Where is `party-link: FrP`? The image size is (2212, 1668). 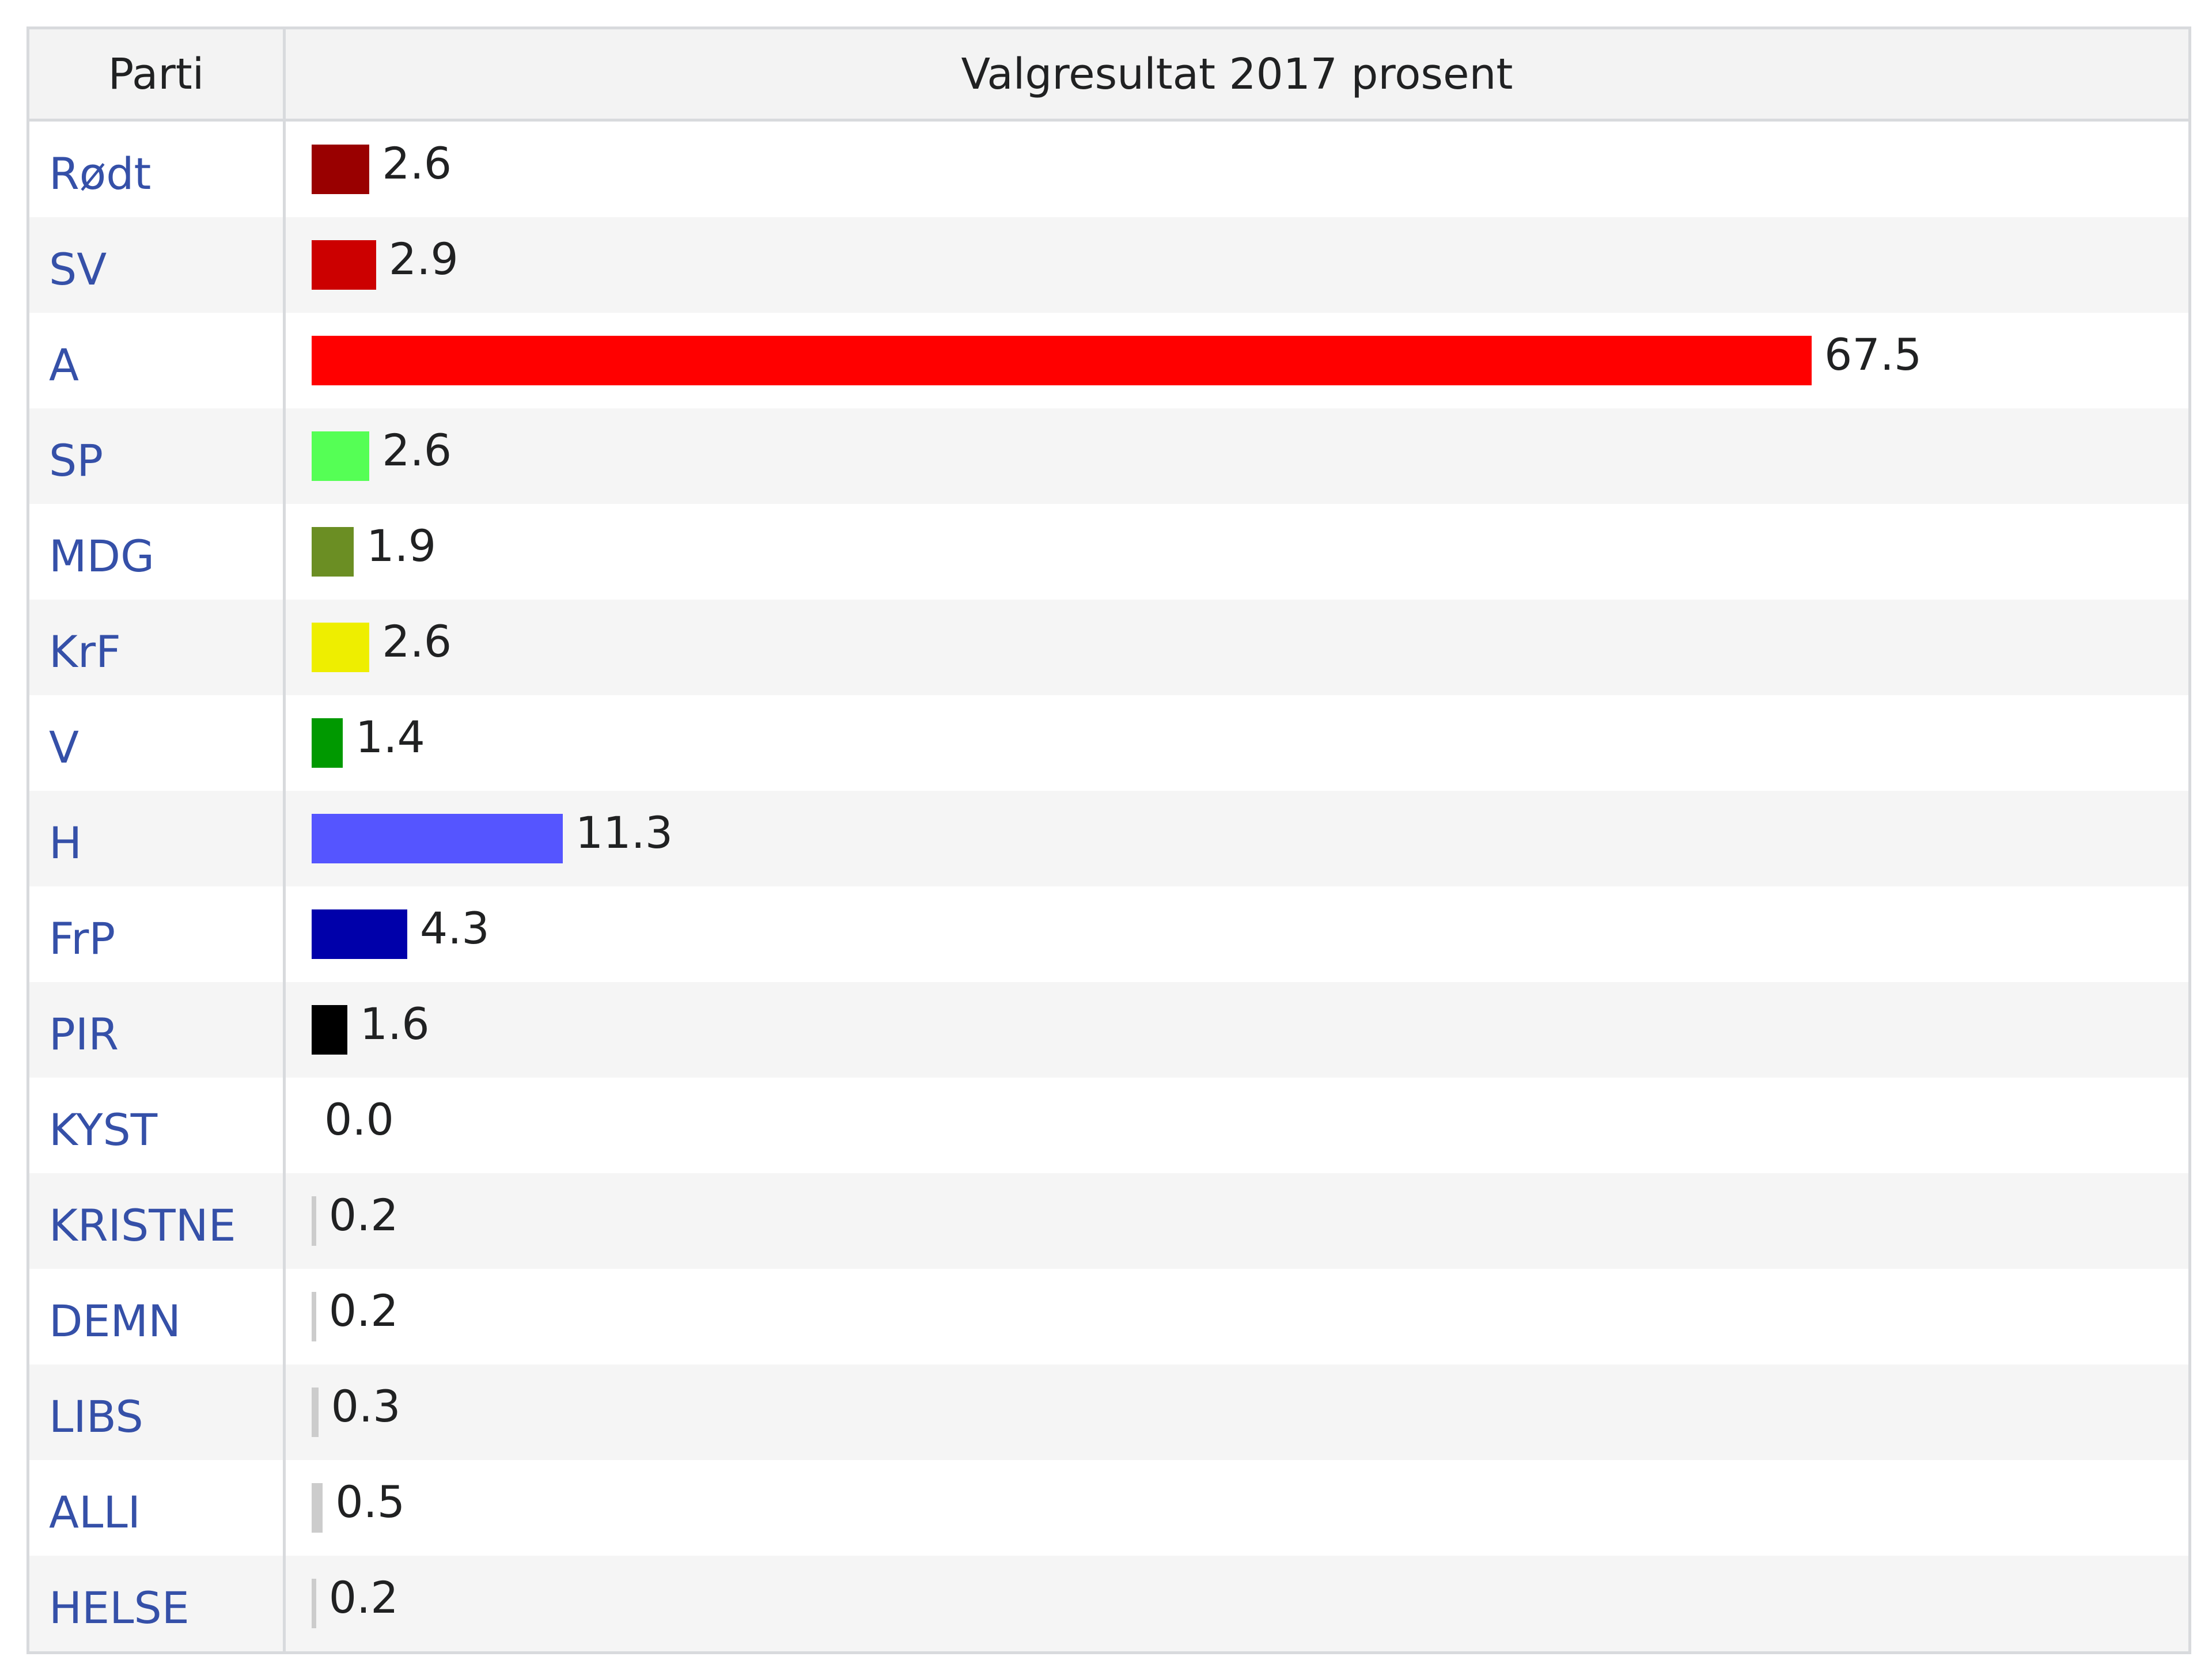
party-link: FrP is located at coordinates (157, 934).